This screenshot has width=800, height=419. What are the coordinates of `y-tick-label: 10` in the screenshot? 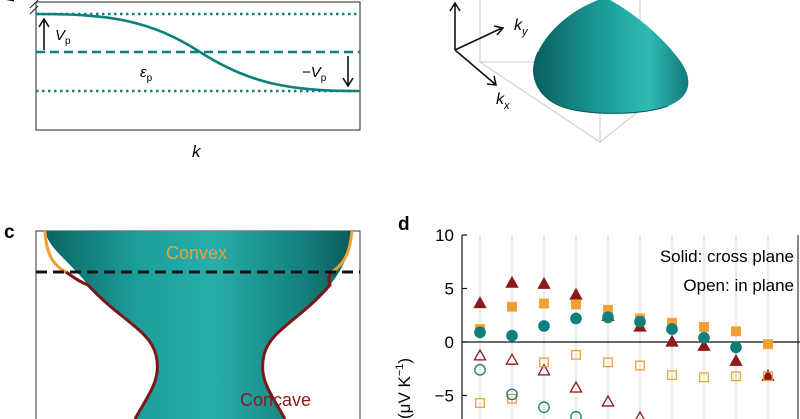 It's located at (444, 235).